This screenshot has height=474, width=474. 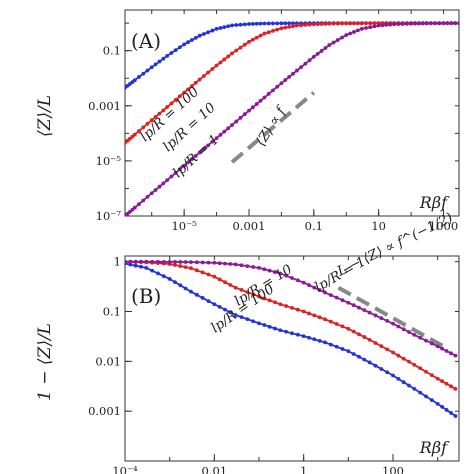 I want to click on x-tick-label: 0.001, so click(x=249, y=226).